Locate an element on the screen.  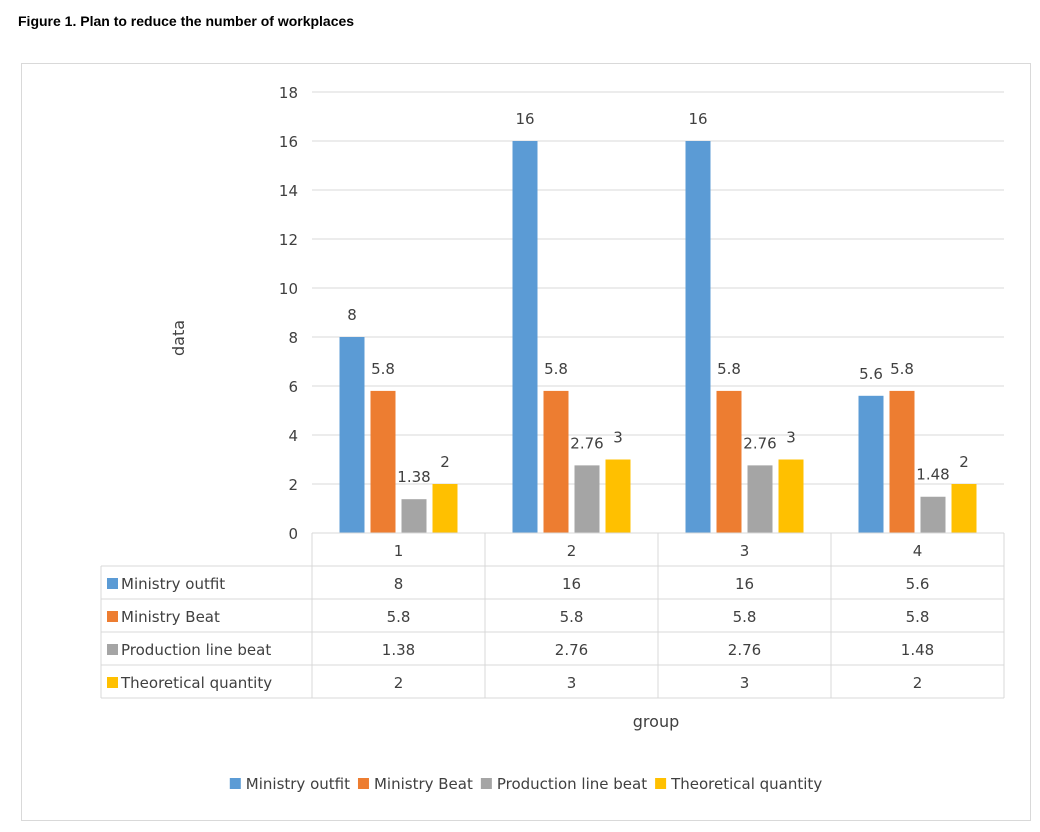
x-tick-label: 4 is located at coordinates (918, 551).